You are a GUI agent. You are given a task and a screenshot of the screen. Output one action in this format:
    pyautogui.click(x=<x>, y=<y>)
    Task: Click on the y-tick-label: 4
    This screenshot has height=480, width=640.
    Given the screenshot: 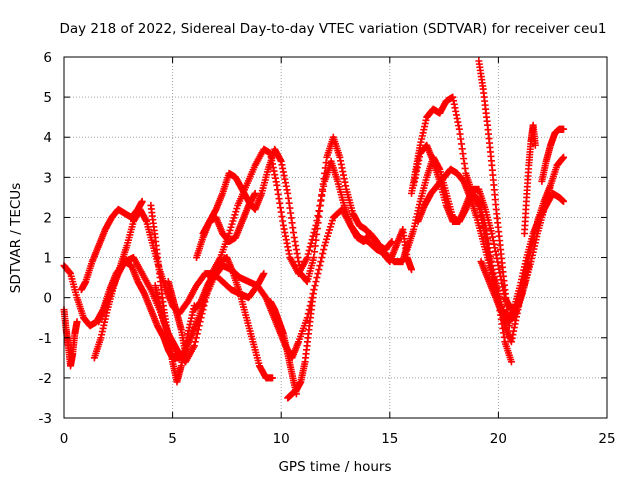 What is the action you would take?
    pyautogui.click(x=47, y=138)
    